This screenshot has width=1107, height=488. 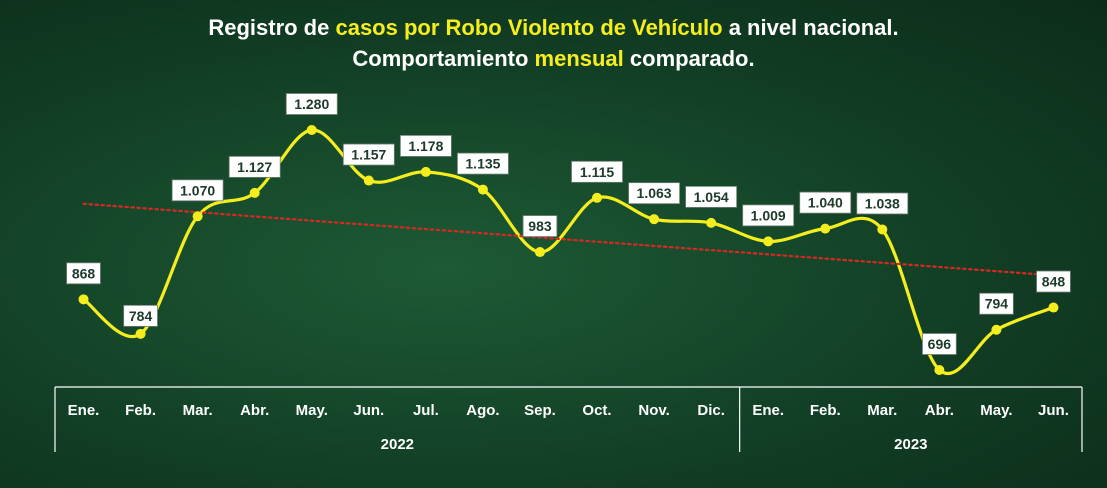 What do you see at coordinates (426, 410) in the screenshot?
I see `x-tick-label-6: Jul.` at bounding box center [426, 410].